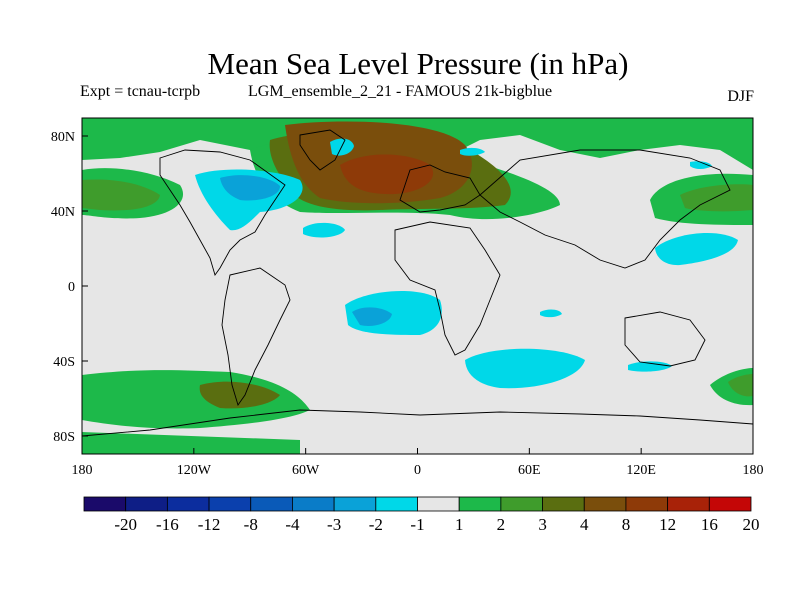 The width and height of the screenshot is (800, 600). I want to click on colorbar-label: 16, so click(709, 524).